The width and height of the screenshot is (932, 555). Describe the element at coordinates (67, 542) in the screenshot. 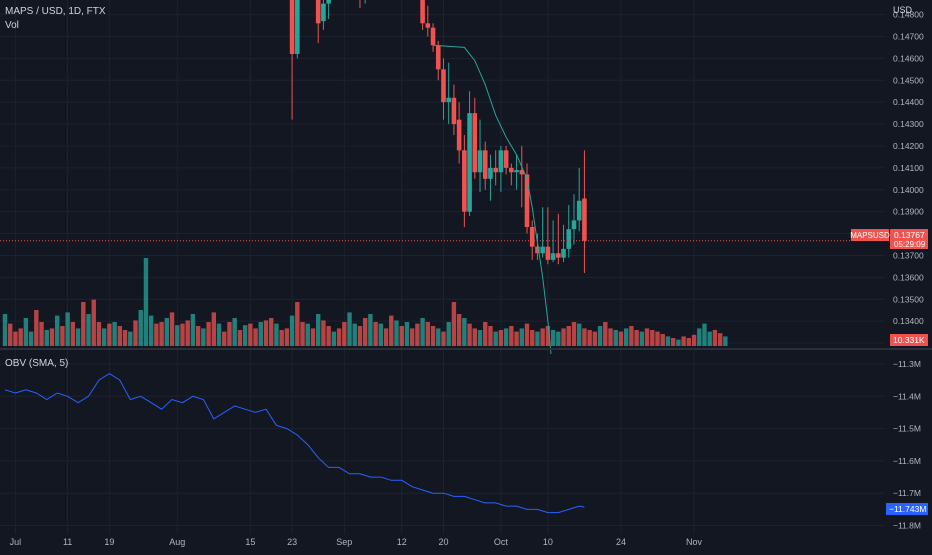

I see `time-tick-label: 11` at that location.